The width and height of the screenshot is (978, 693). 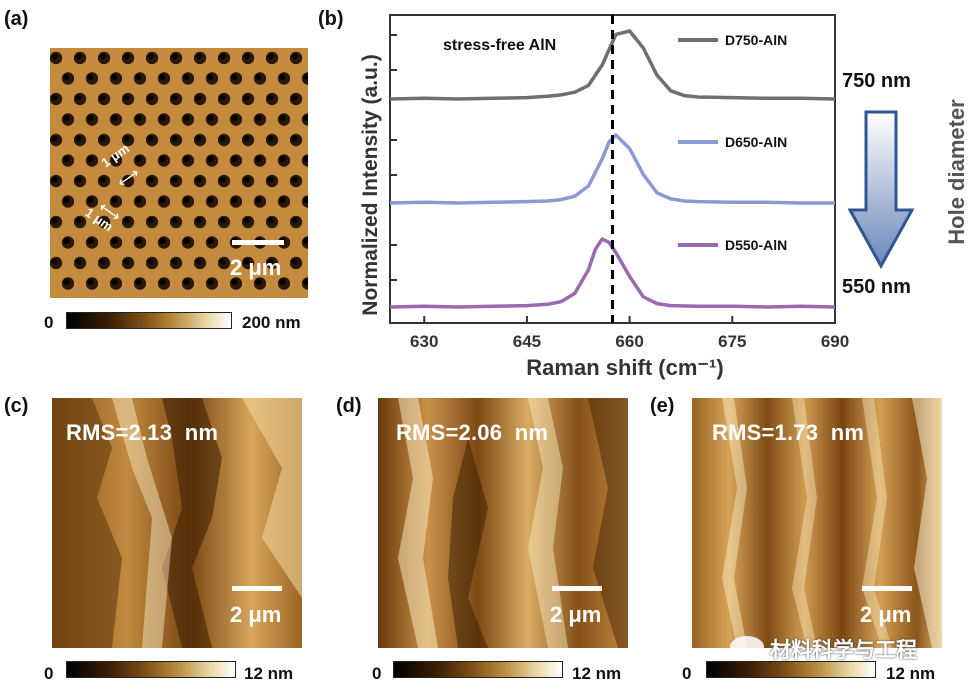 What do you see at coordinates (788, 432) in the screenshot?
I see `rms-value-e: RMS=1.73 nm` at bounding box center [788, 432].